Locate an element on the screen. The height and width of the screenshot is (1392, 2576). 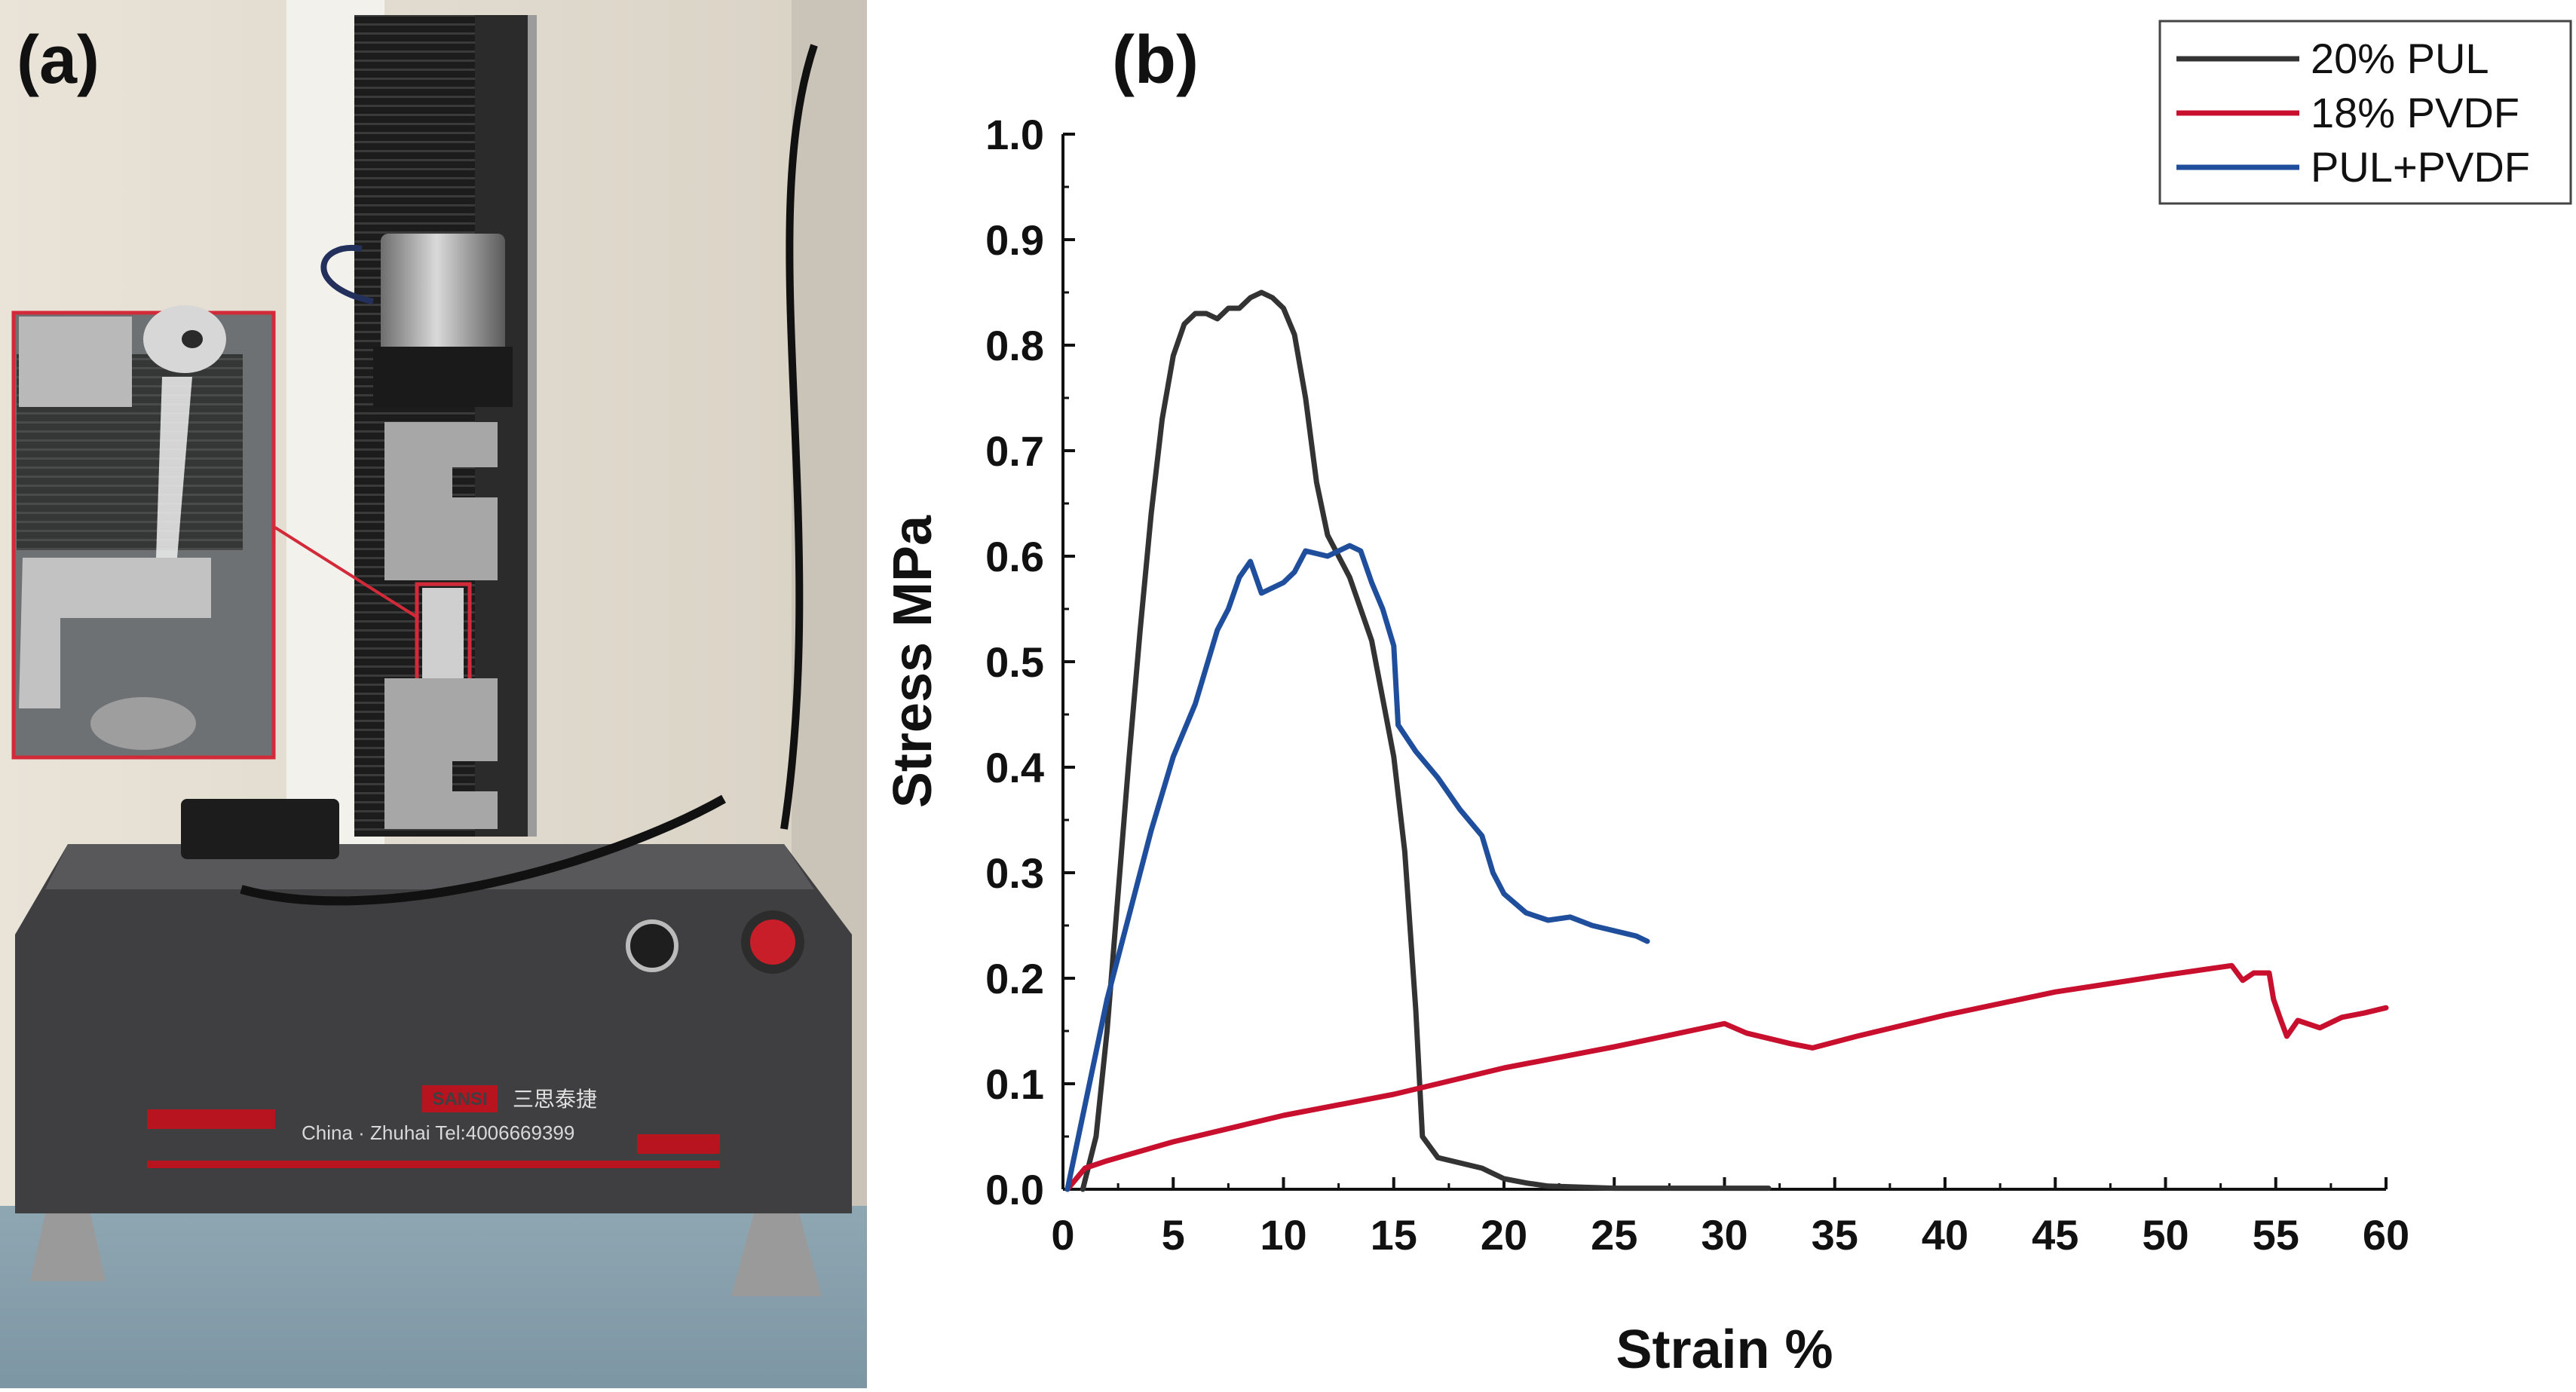
y-tick-label: 0.4 is located at coordinates (1014, 767).